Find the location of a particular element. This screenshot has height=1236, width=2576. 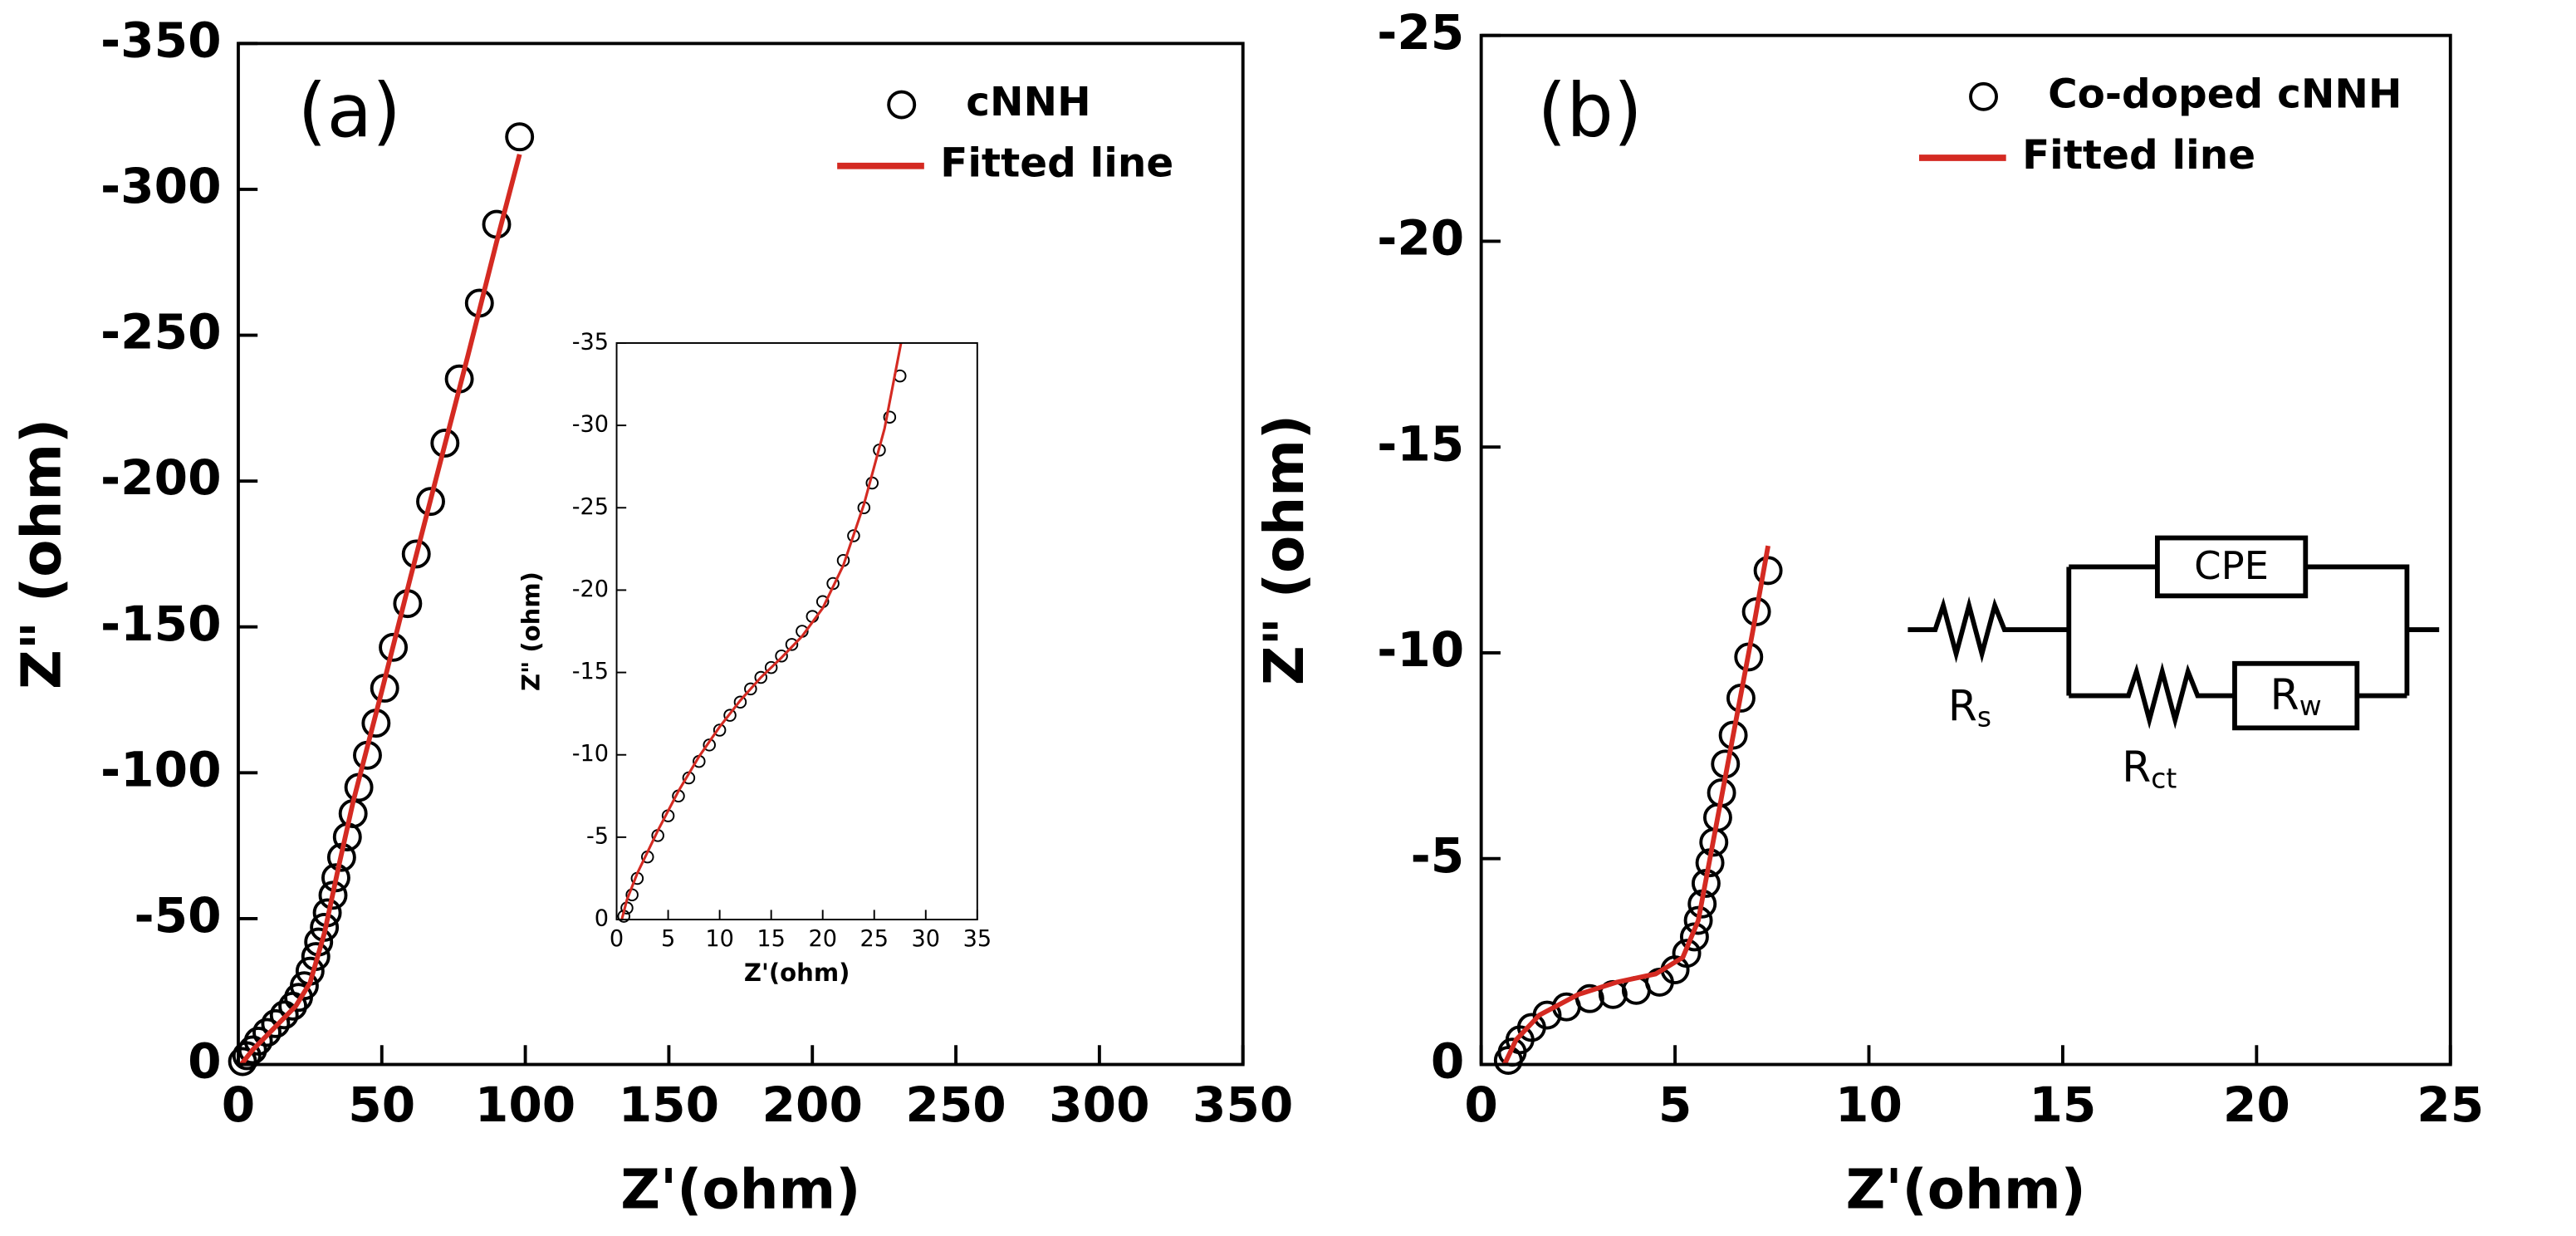

x-tick-label: 300 is located at coordinates (1099, 1105).